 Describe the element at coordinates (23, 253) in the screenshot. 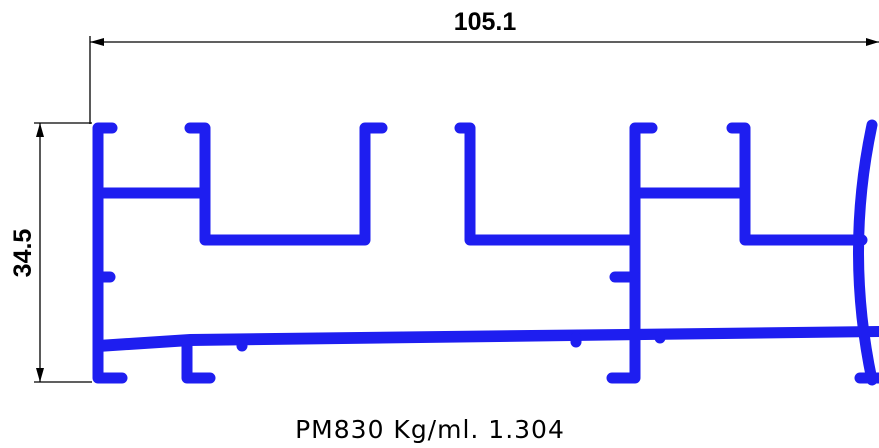

I see `height-dimension: 34.5` at that location.